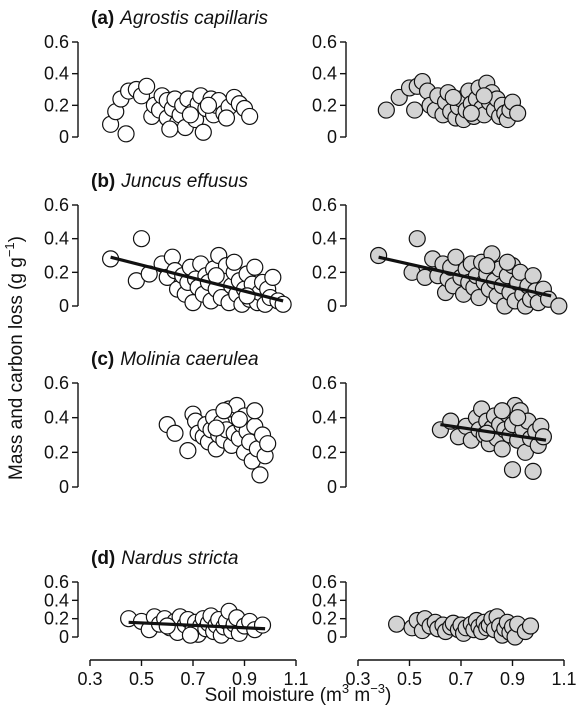 Image resolution: width=579 pixels, height=710 pixels. I want to click on panel-letter: (b), so click(103, 181).